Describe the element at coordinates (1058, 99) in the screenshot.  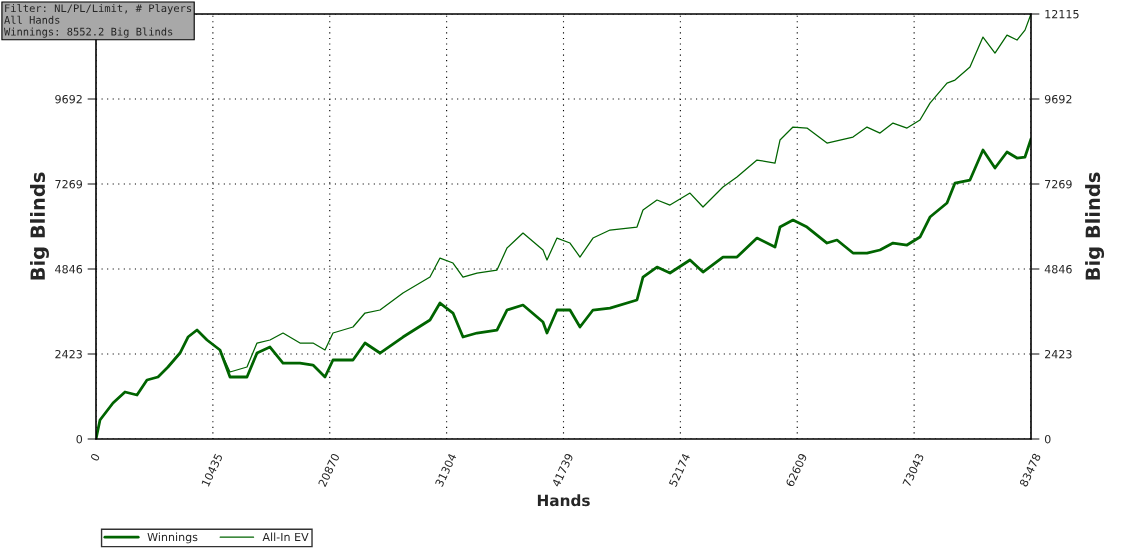
I see `y2-tick-label: 9692` at that location.